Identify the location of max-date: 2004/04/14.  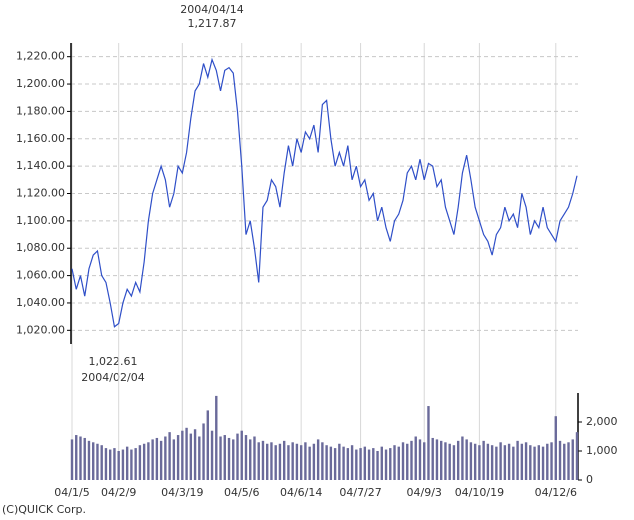
(211, 9).